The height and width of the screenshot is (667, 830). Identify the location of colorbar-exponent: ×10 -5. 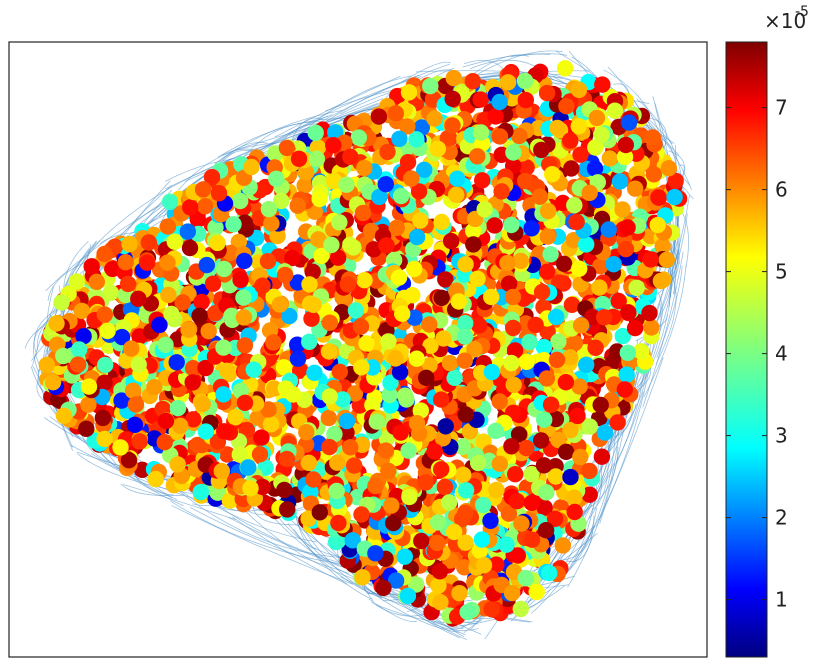
(786, 18).